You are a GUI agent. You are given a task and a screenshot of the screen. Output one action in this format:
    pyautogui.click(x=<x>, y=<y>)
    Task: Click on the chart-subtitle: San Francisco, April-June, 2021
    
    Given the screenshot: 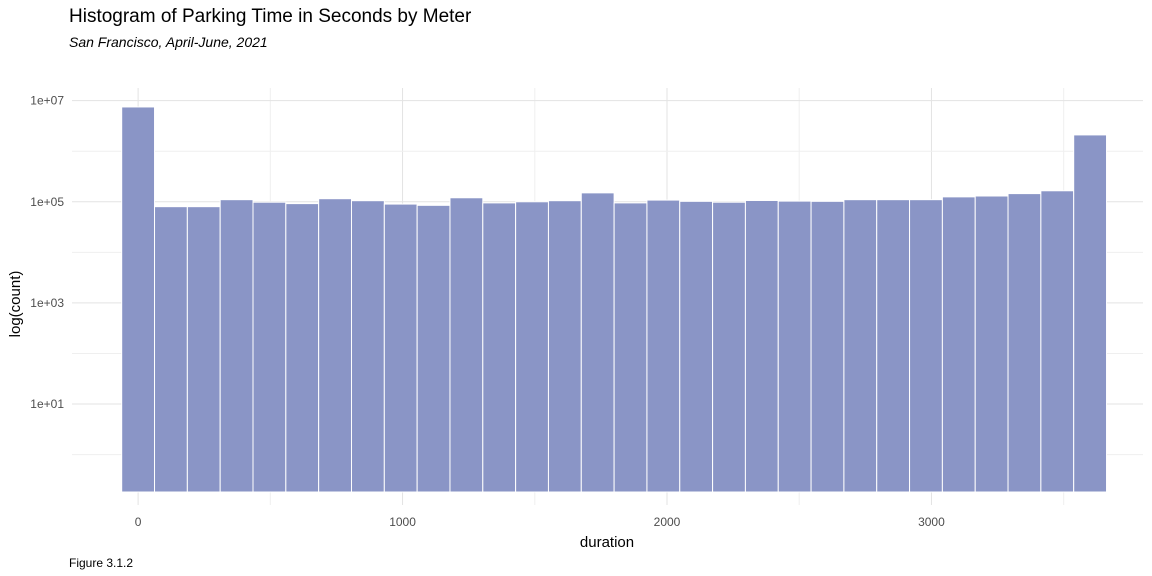 What is the action you would take?
    pyautogui.click(x=168, y=42)
    